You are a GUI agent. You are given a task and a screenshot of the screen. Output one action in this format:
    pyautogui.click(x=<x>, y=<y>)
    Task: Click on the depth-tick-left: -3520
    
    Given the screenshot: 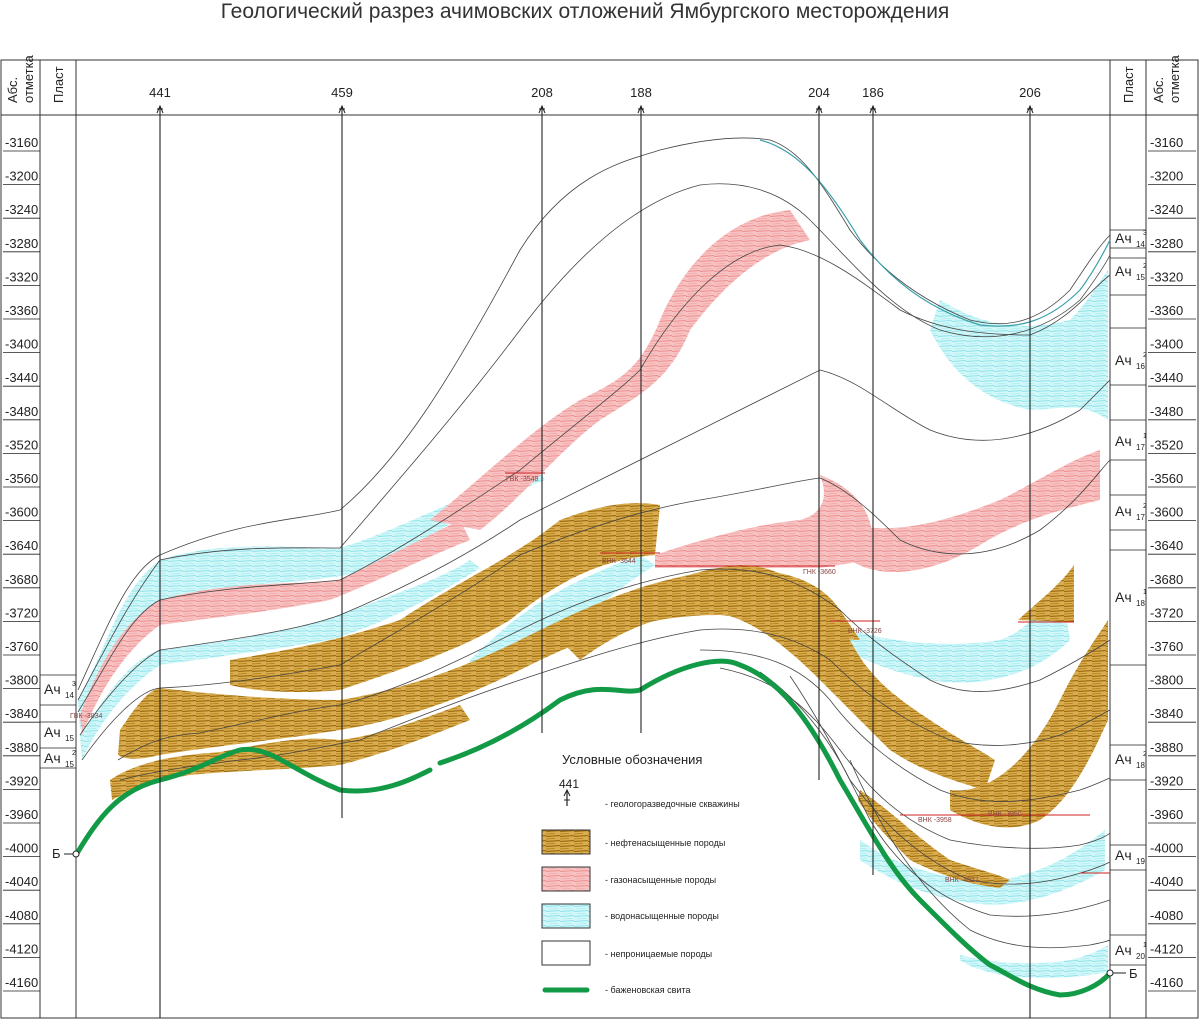 What is the action you would take?
    pyautogui.click(x=21, y=444)
    